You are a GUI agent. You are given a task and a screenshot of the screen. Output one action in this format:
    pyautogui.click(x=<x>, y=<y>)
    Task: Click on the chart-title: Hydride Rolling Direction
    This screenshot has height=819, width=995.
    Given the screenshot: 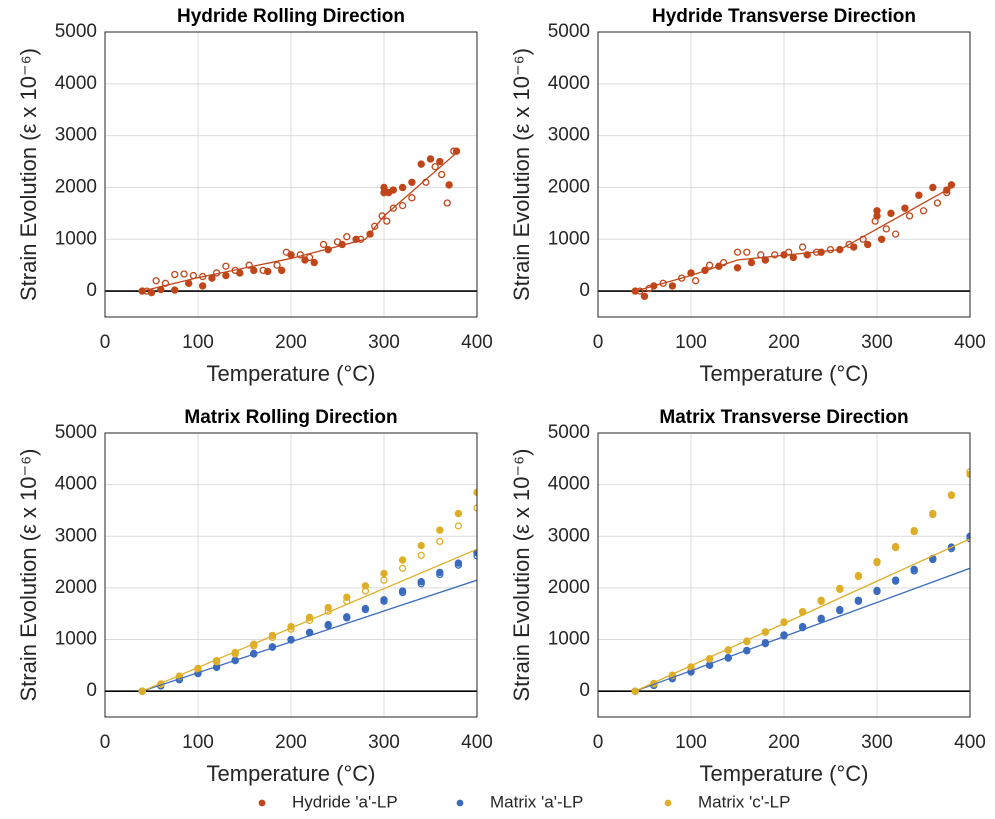 What is the action you would take?
    pyautogui.click(x=291, y=16)
    